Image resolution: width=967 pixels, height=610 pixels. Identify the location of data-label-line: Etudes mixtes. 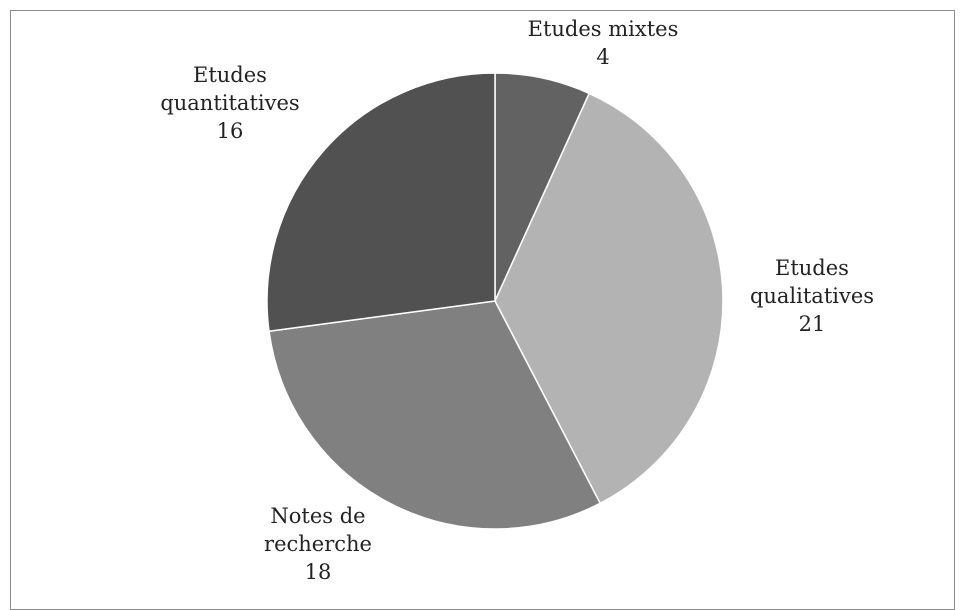
(603, 29).